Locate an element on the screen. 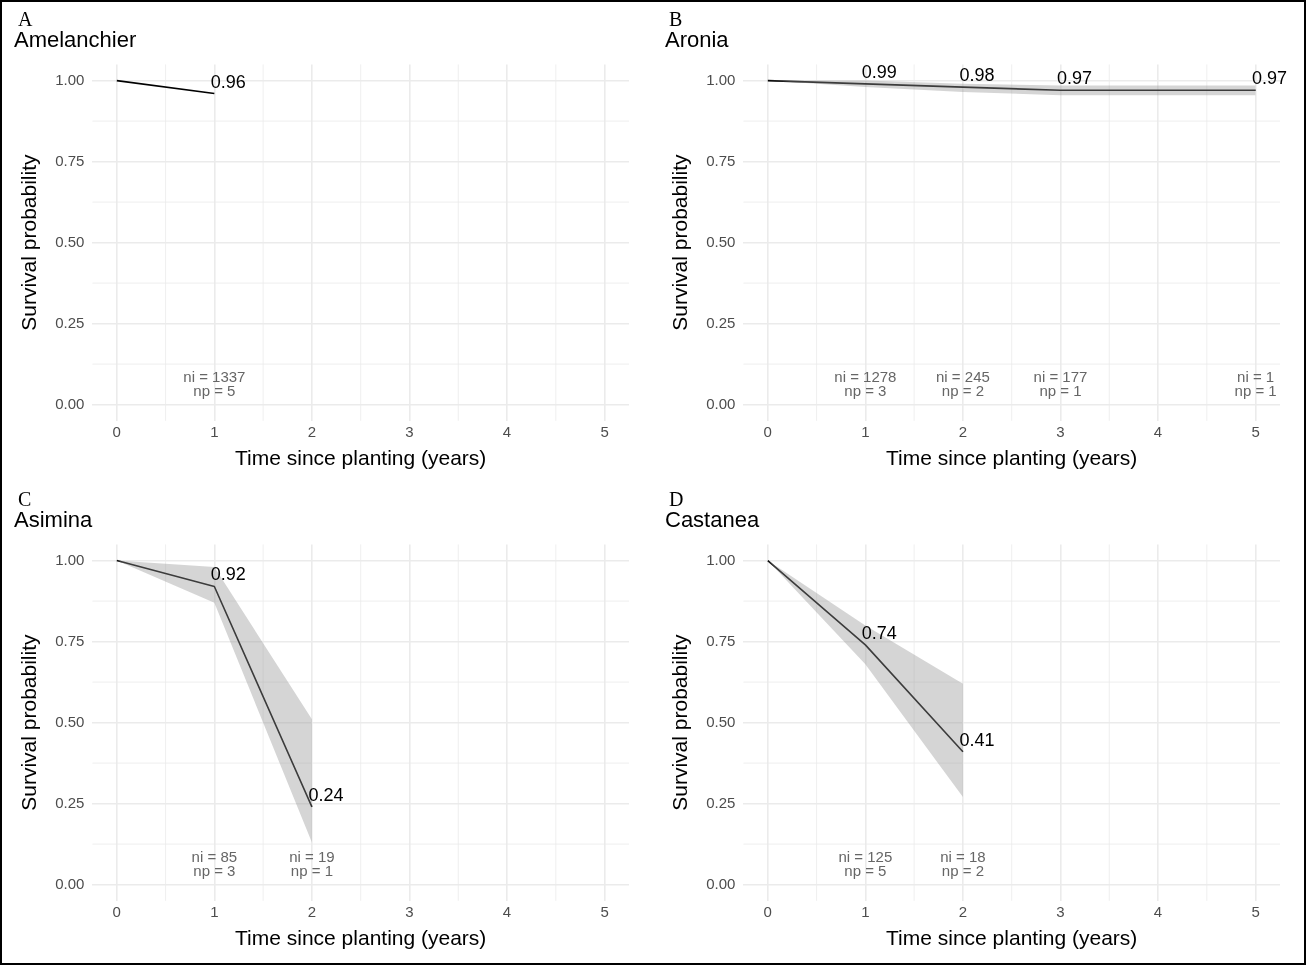  data-label: 0.41 is located at coordinates (977, 739).